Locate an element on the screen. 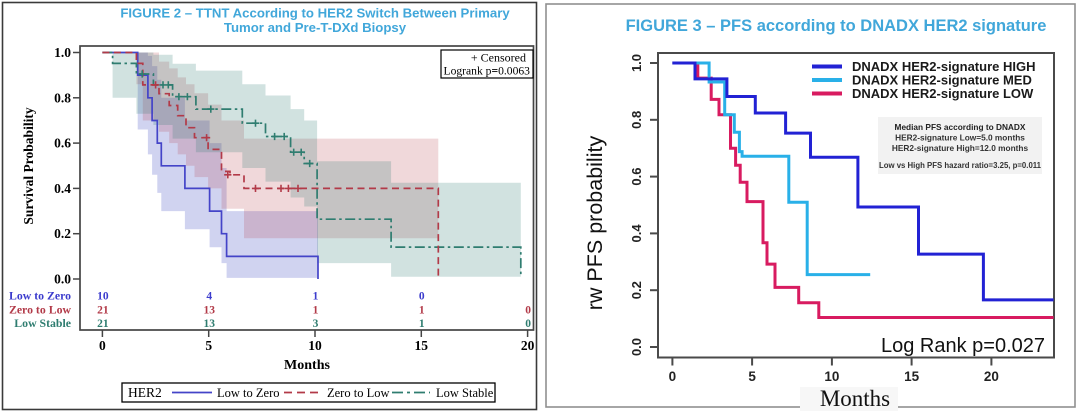 This screenshot has width=1080, height=414. svg-text: 4 is located at coordinates (209, 297).